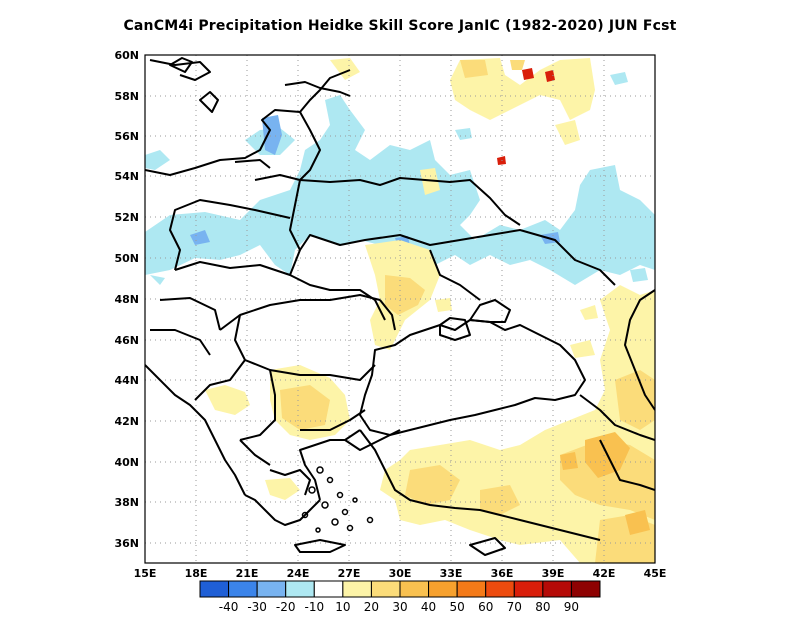 This screenshot has height=618, width=800. What do you see at coordinates (126, 258) in the screenshot?
I see `y-tick-label: 50N` at bounding box center [126, 258].